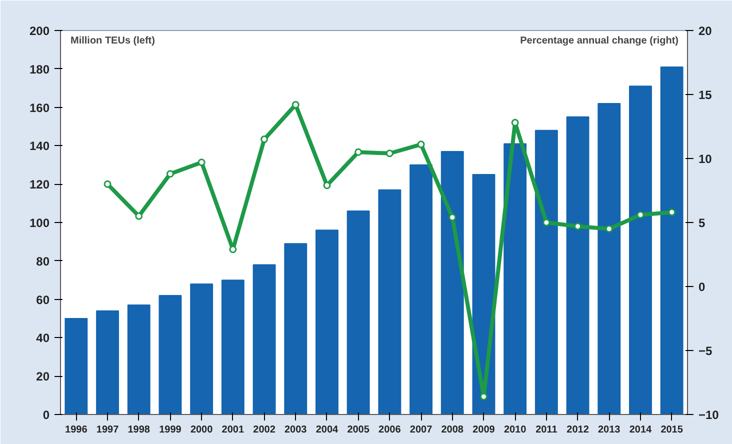  I want to click on y2-tick-label: 10, so click(705, 159).